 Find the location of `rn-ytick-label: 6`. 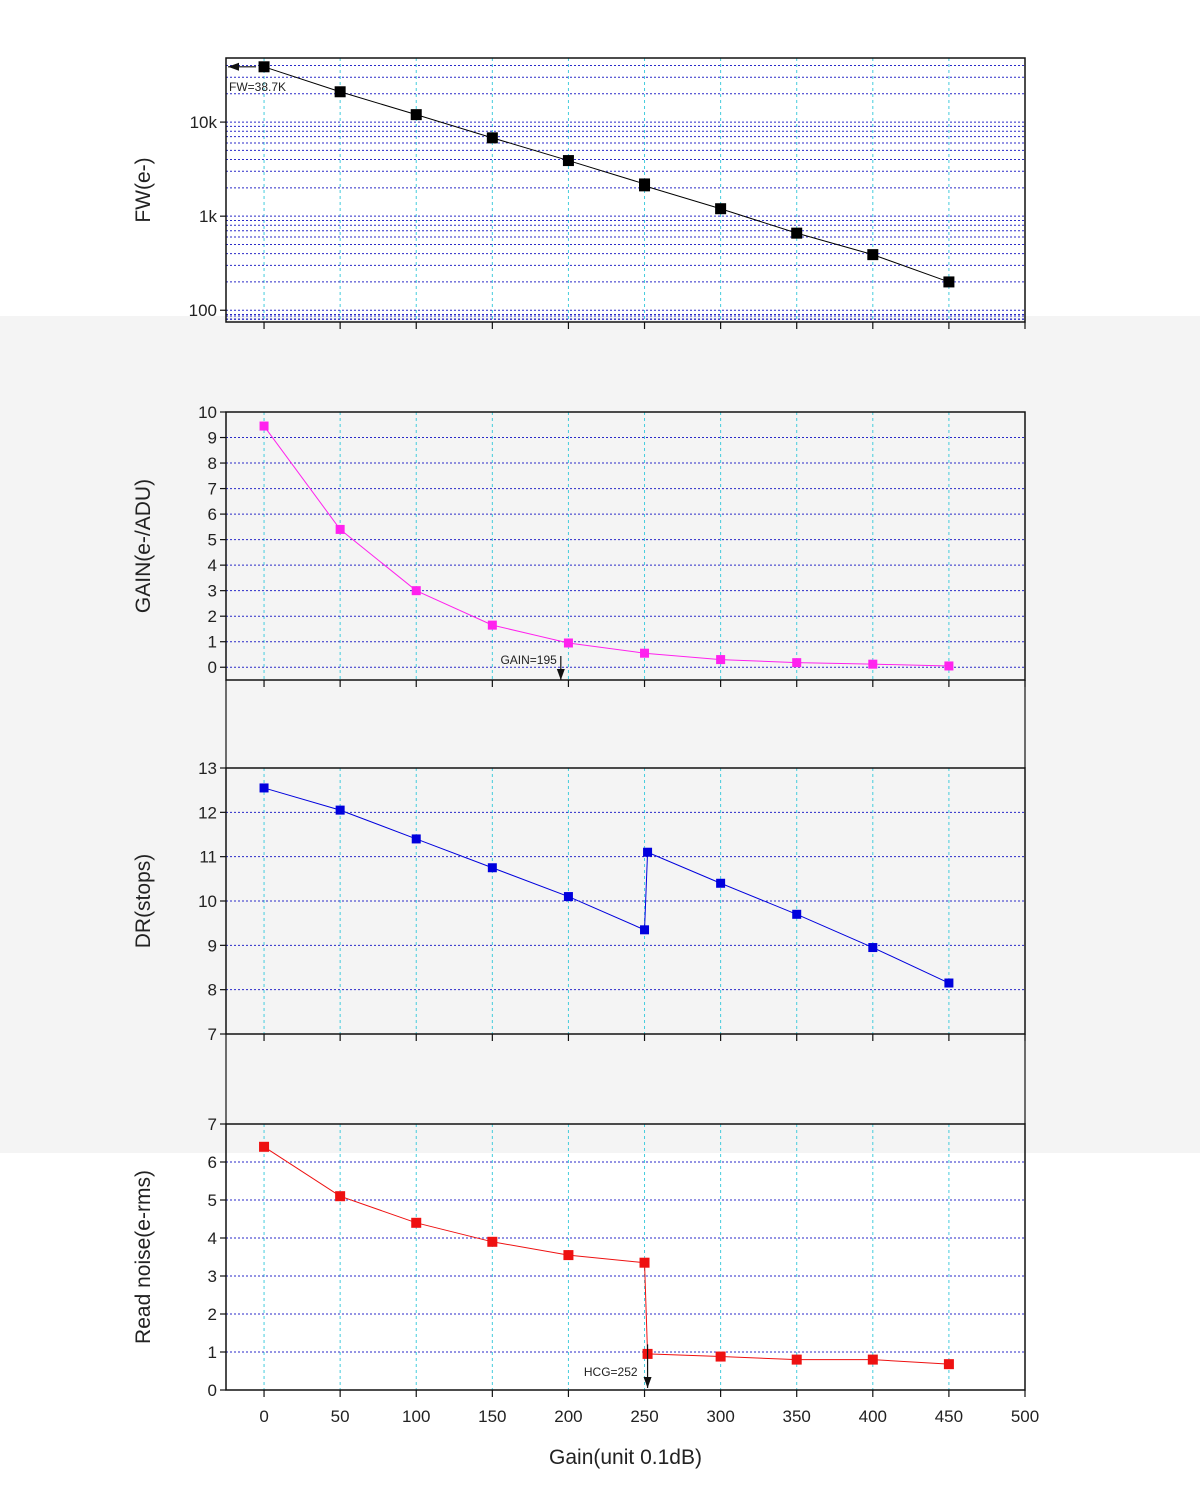

rn-ytick-label: 6 is located at coordinates (212, 1162).